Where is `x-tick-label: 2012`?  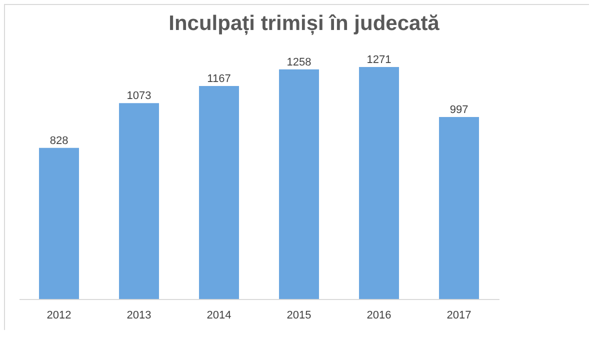
x-tick-label: 2012 is located at coordinates (59, 316).